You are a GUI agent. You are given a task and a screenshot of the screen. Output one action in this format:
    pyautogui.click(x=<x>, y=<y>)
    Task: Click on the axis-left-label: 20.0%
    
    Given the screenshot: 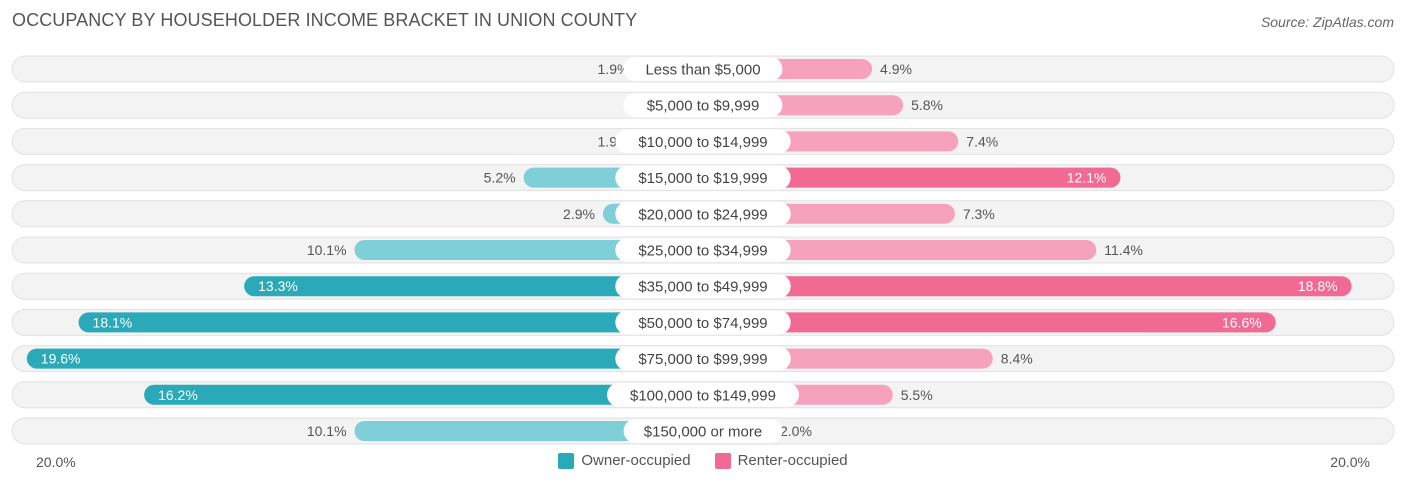 What is the action you would take?
    pyautogui.click(x=56, y=462)
    